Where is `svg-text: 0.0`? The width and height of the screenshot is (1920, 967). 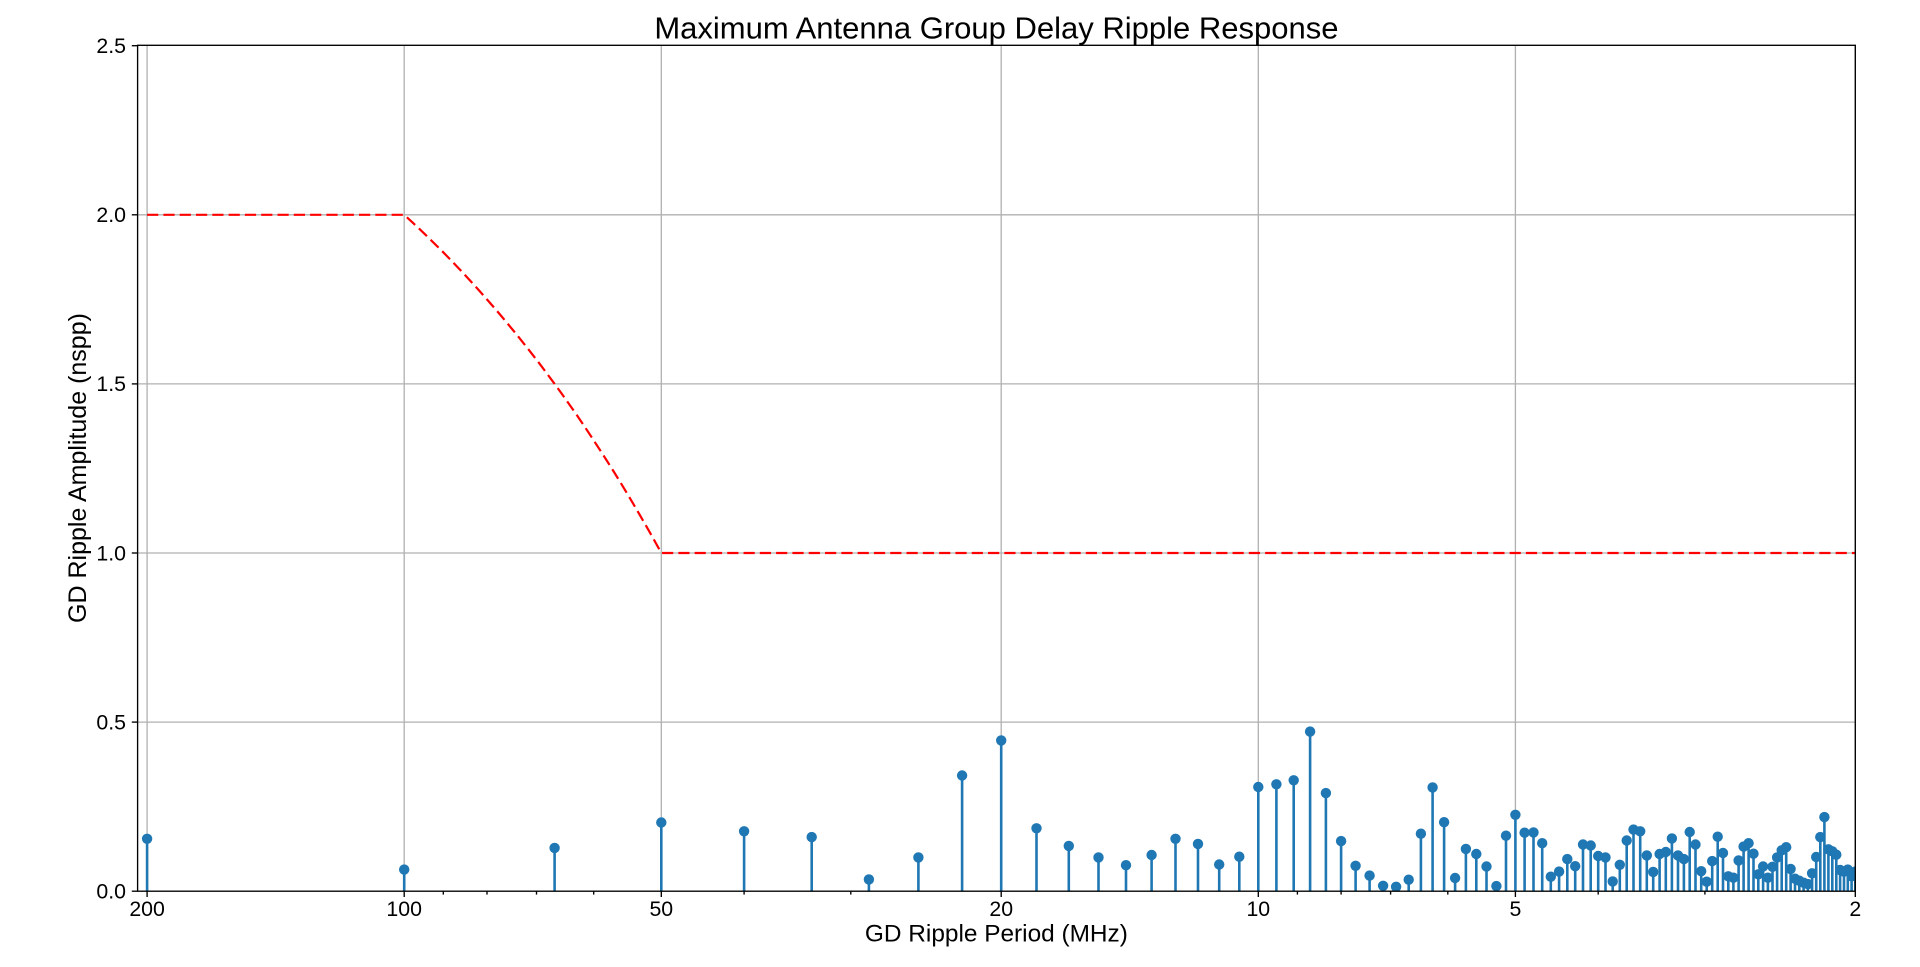 svg-text: 0.0 is located at coordinates (111, 892).